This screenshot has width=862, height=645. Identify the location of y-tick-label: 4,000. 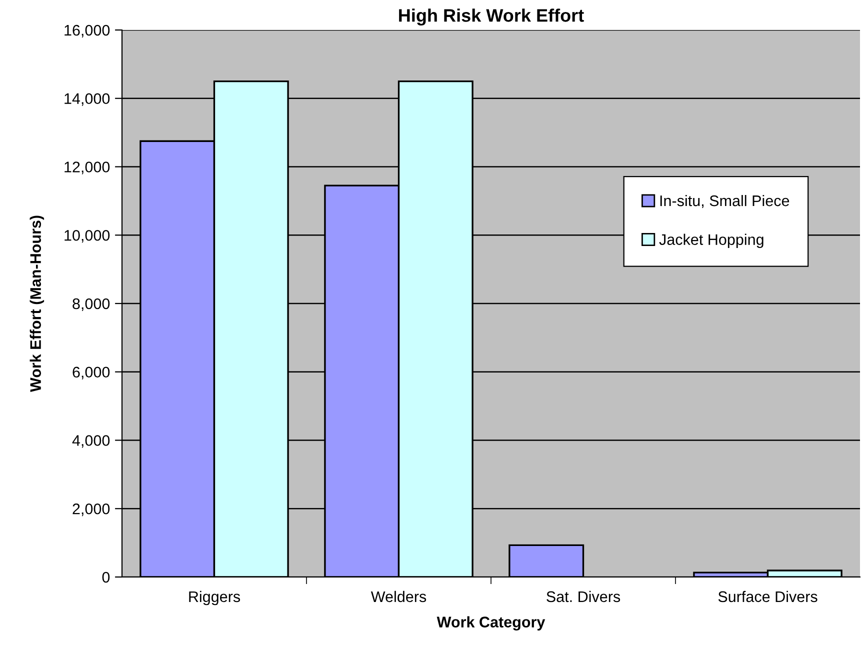
(91, 441).